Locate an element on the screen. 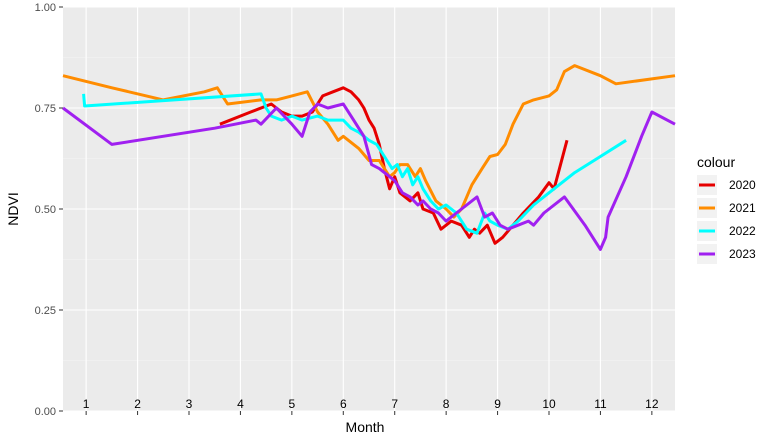  legend-title: colour is located at coordinates (716, 162).